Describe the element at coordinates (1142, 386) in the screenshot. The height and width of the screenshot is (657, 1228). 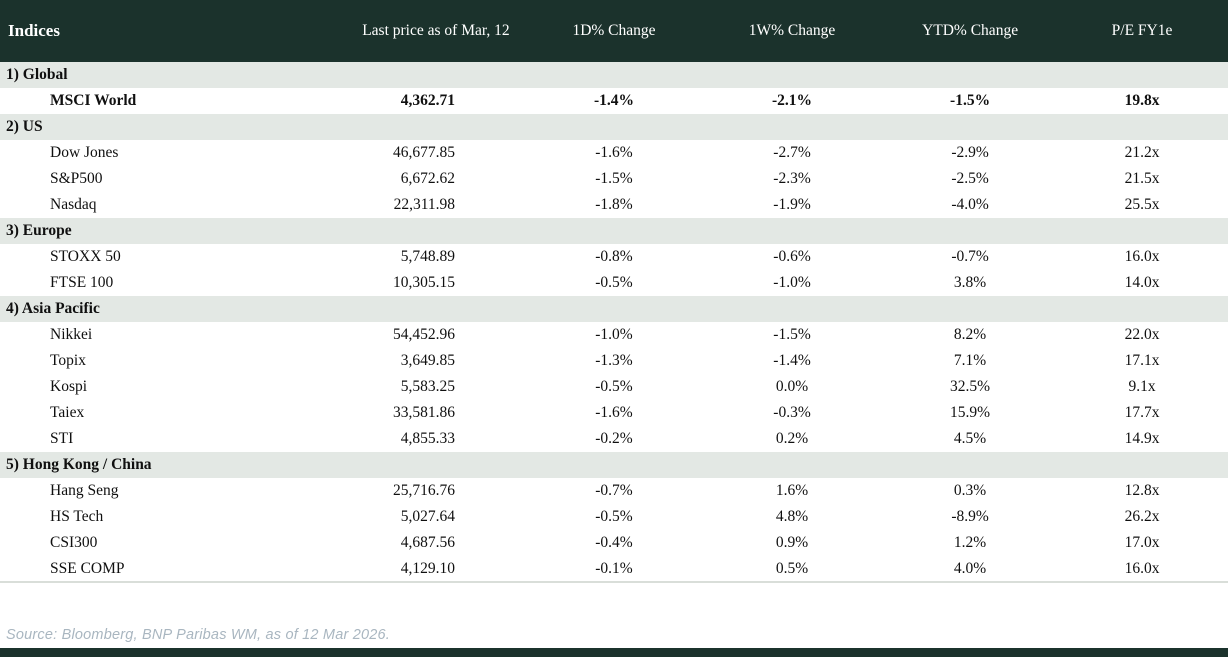
I see `pe-cell: 9.1x` at that location.